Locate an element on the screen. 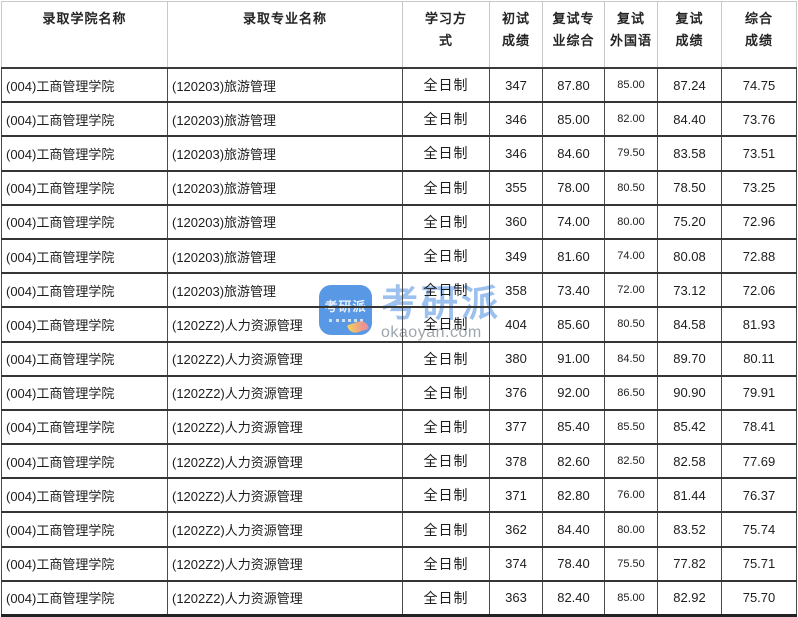 The image size is (798, 617). cell-retest_major_comprehensive: 85.40 is located at coordinates (573, 427).